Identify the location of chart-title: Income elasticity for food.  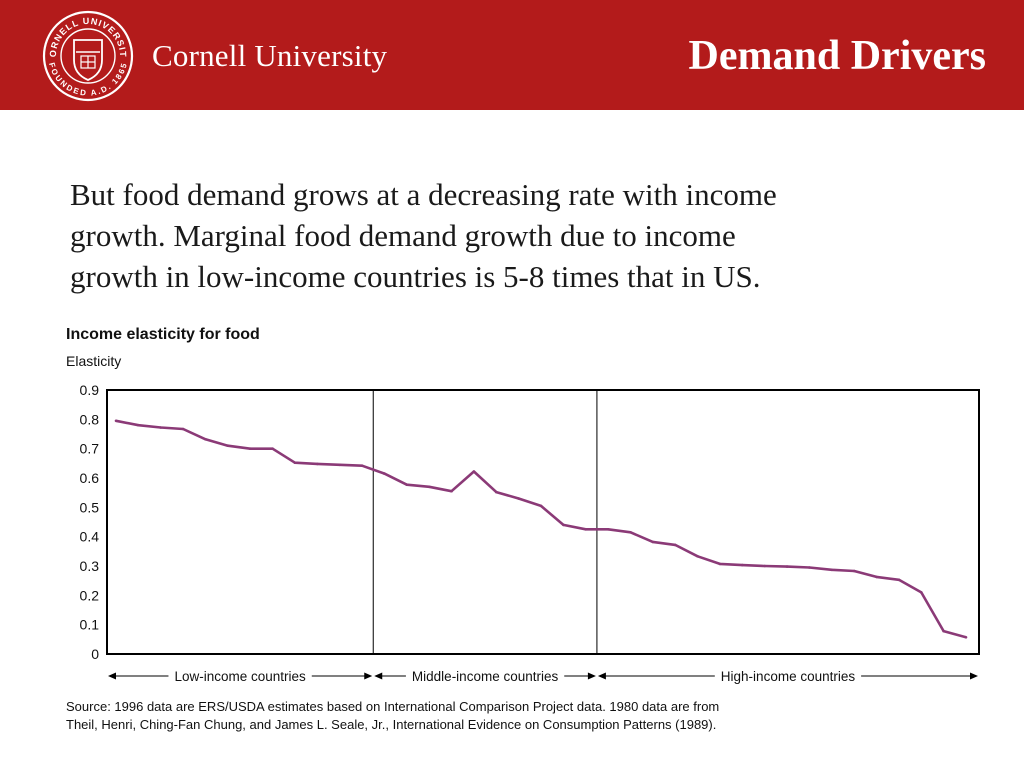
(163, 334).